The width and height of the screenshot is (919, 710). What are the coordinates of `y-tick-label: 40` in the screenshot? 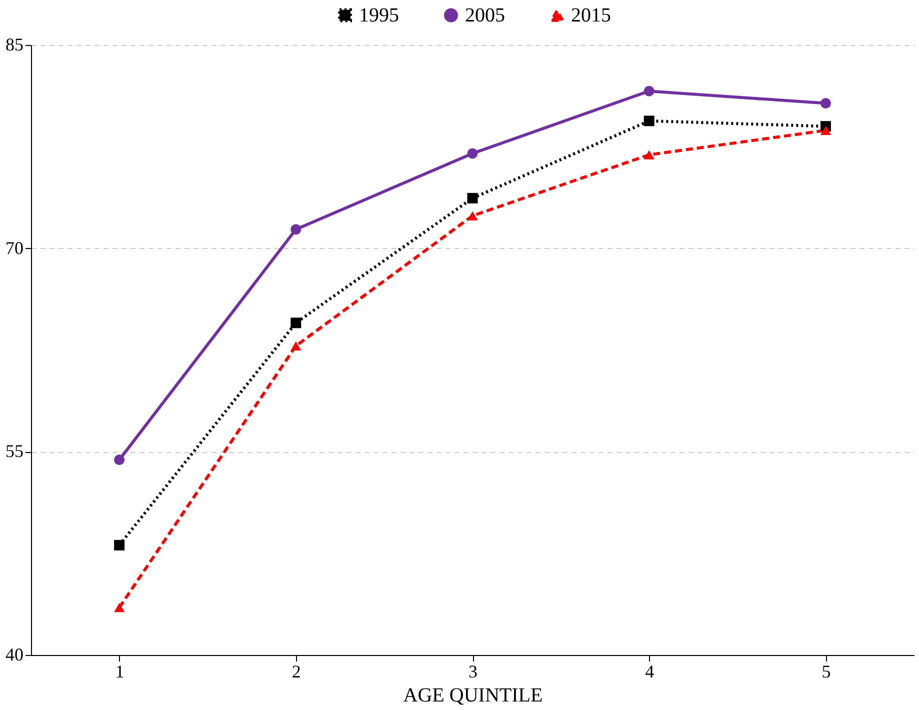 It's located at (15, 654).